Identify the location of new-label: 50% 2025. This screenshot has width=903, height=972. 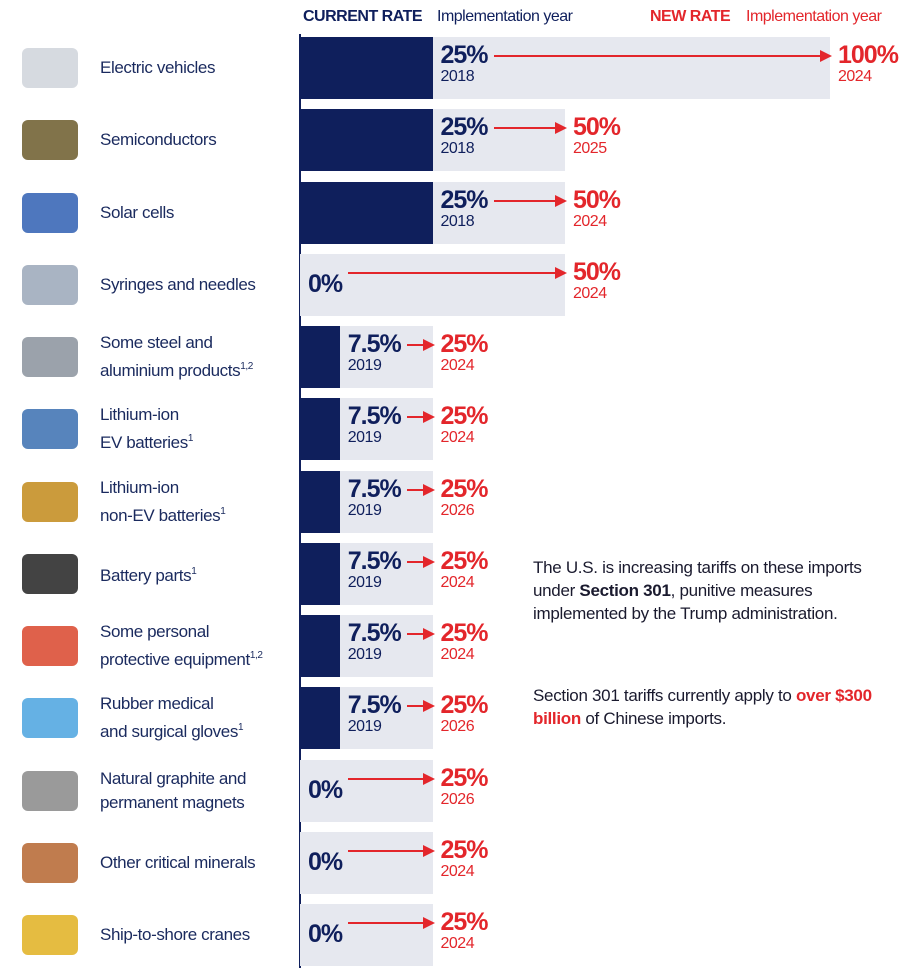
(597, 135).